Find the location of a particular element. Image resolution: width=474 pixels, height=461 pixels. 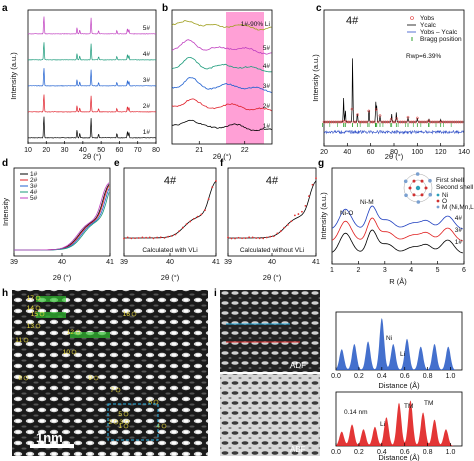

tick-i-bot-label: 0.2 is located at coordinates (359, 452).